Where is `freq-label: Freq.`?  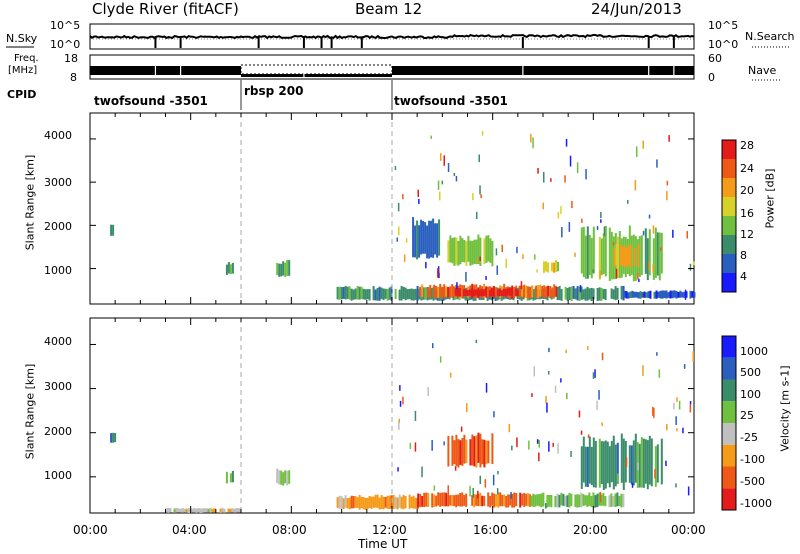 freq-label: Freq. is located at coordinates (26, 58).